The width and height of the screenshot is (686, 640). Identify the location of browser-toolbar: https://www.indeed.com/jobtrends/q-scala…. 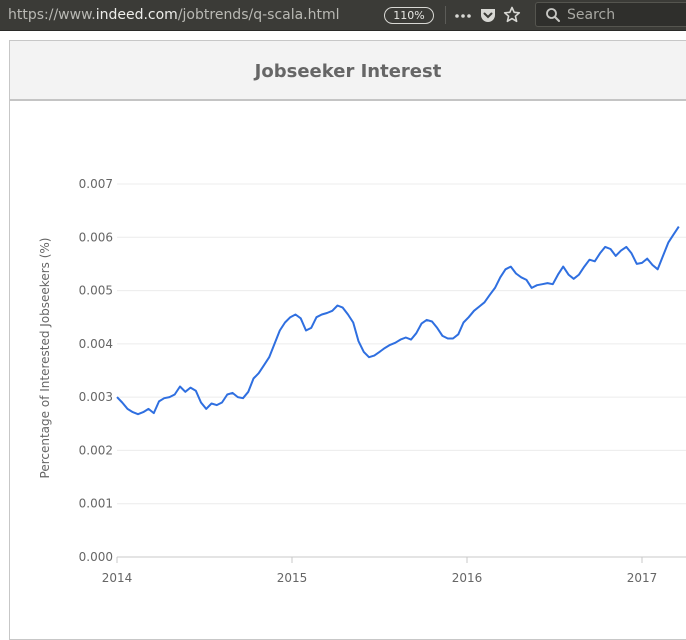
(343, 15).